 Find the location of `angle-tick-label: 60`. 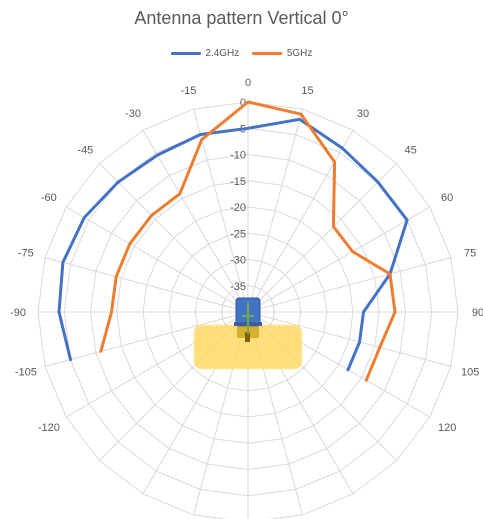

angle-tick-label: 60 is located at coordinates (447, 198).